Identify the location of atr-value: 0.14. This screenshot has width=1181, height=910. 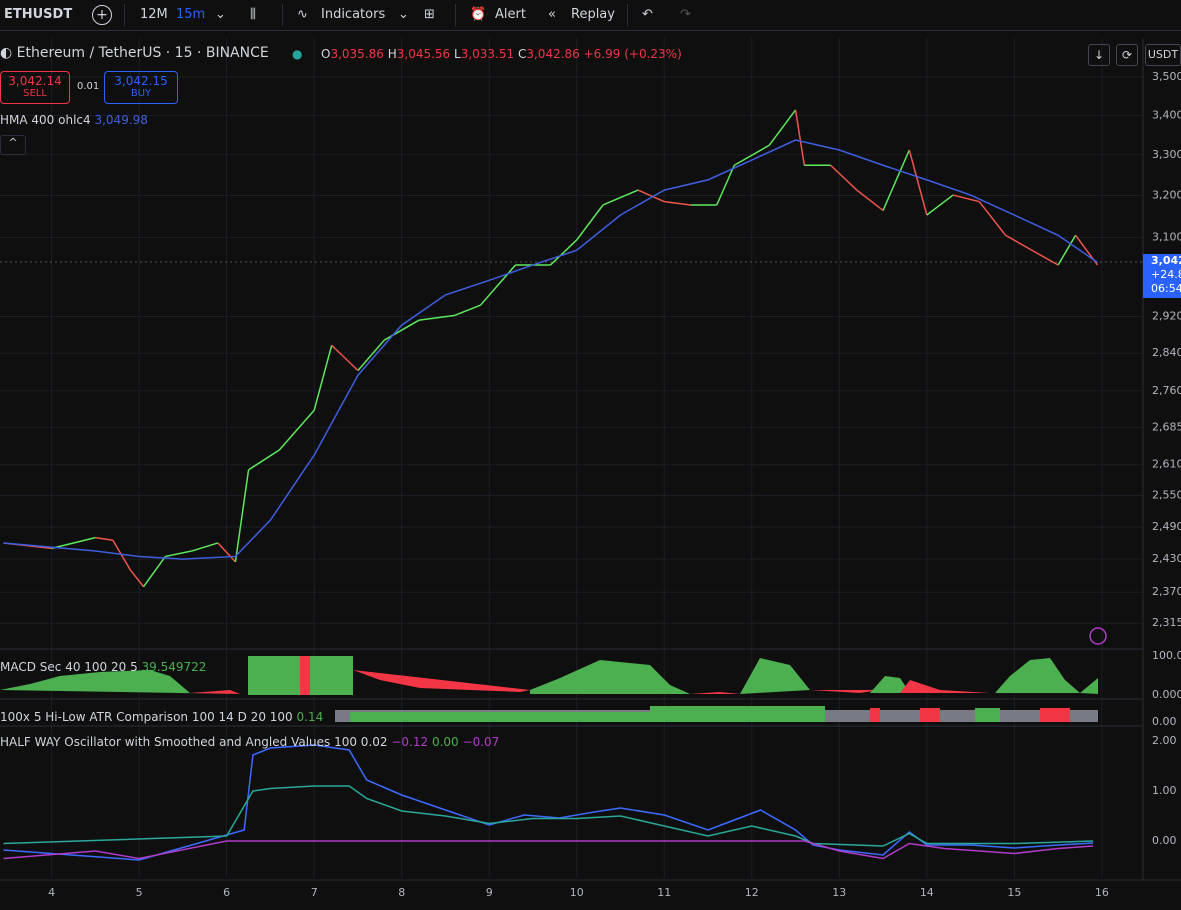
(310, 717).